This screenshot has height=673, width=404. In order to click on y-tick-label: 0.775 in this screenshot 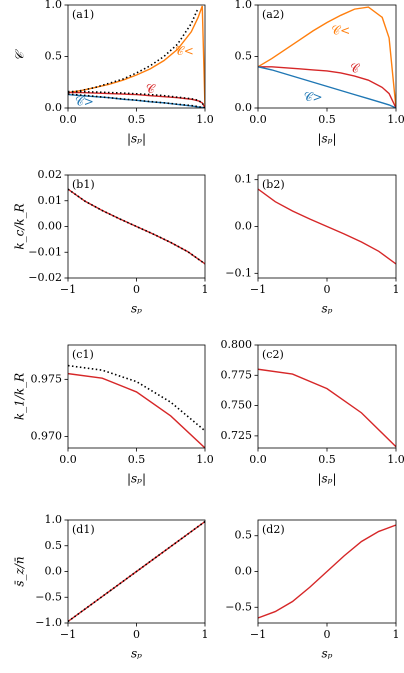, I will do `click(237, 374)`.